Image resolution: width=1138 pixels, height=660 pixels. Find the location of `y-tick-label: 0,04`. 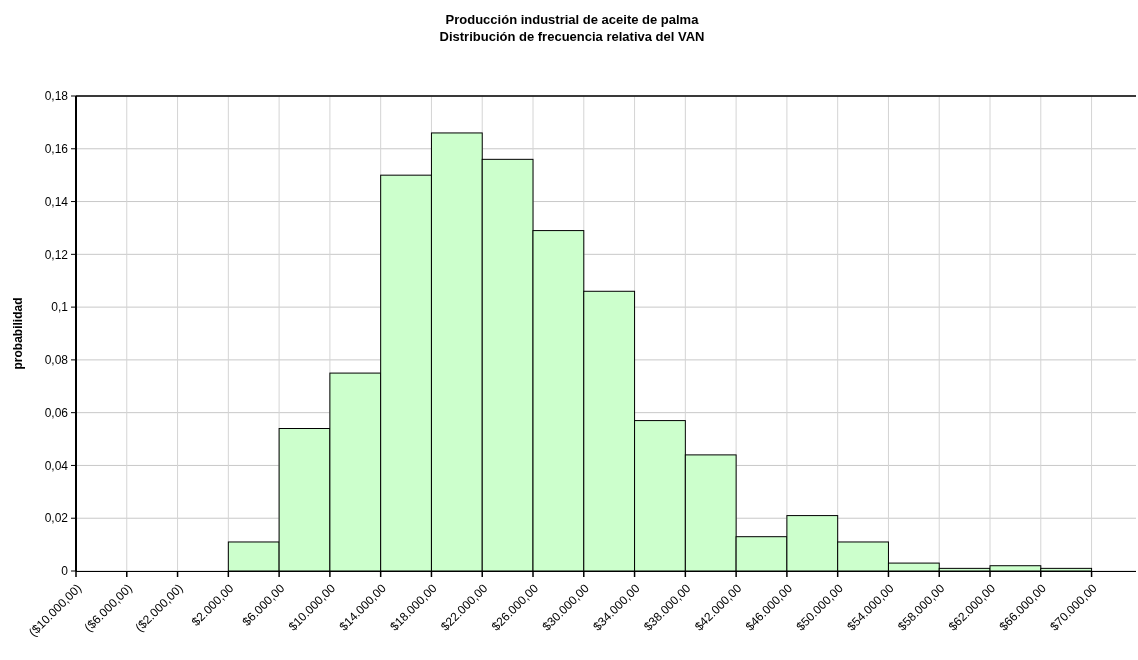

y-tick-label: 0,04 is located at coordinates (56, 465).